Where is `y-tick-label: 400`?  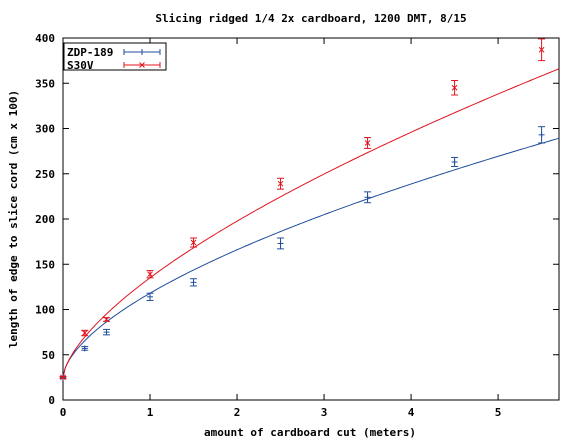 y-tick-label: 400 is located at coordinates (45, 38).